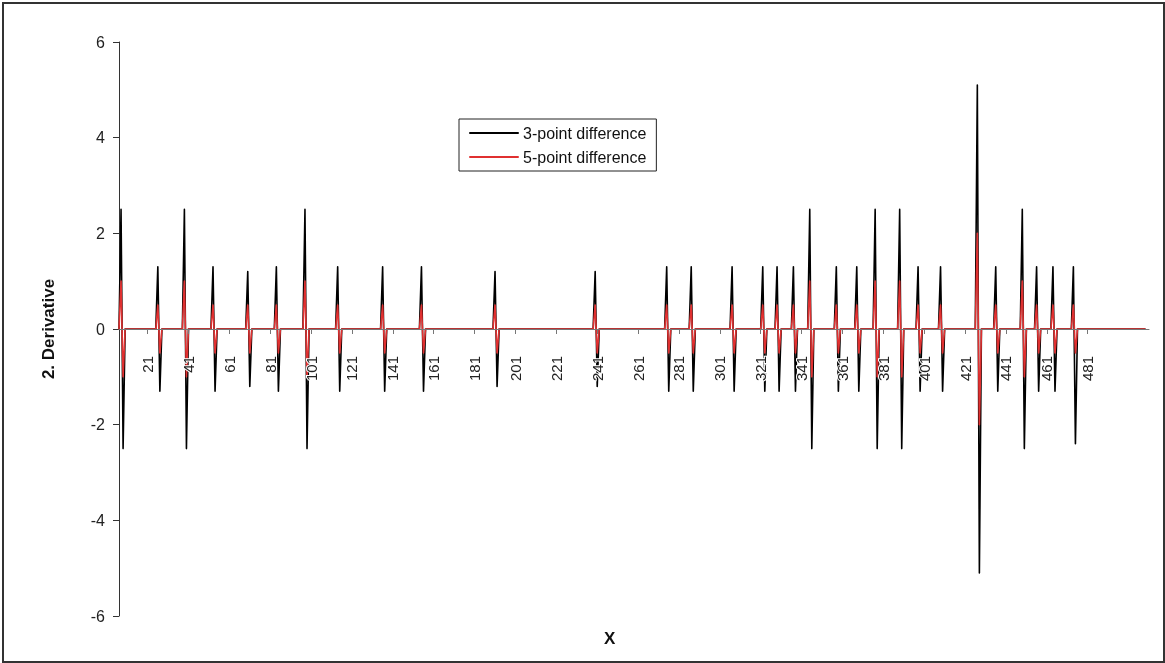 The image size is (1165, 663). I want to click on x-tick-label: 101, so click(311, 369).